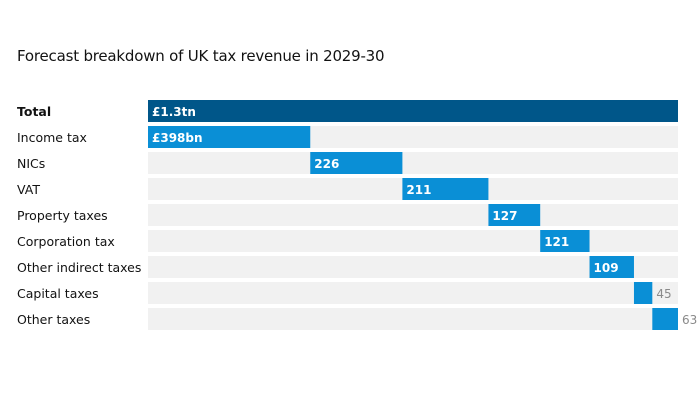  Describe the element at coordinates (58, 293) in the screenshot. I see `category-label: Capital taxes` at that location.